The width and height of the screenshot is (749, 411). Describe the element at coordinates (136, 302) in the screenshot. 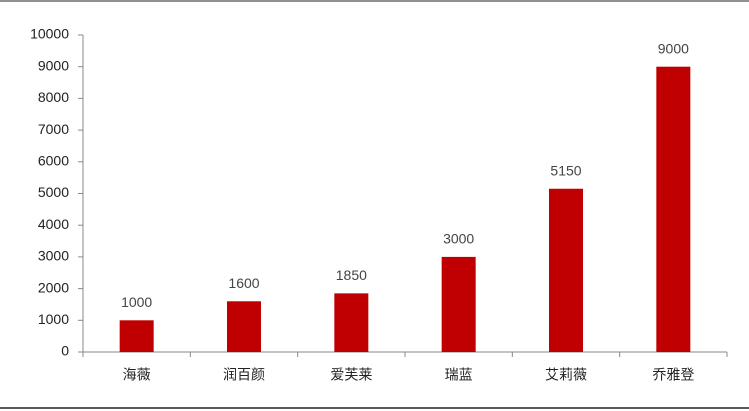

I see `value-label: 1000` at that location.